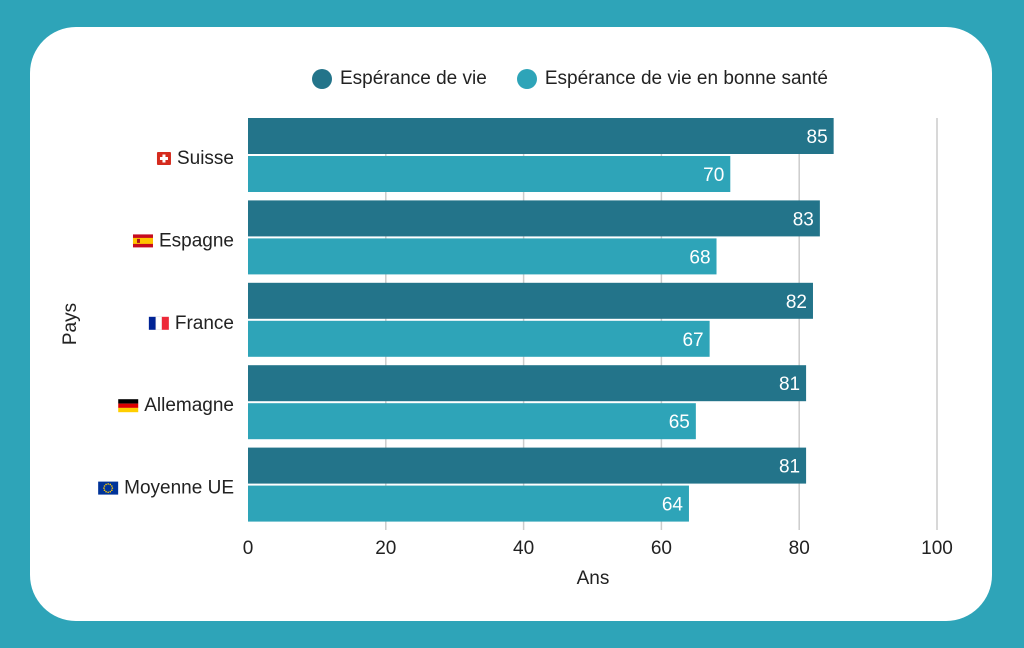 This screenshot has width=1024, height=648. I want to click on german-flag-icon, so click(128, 406).